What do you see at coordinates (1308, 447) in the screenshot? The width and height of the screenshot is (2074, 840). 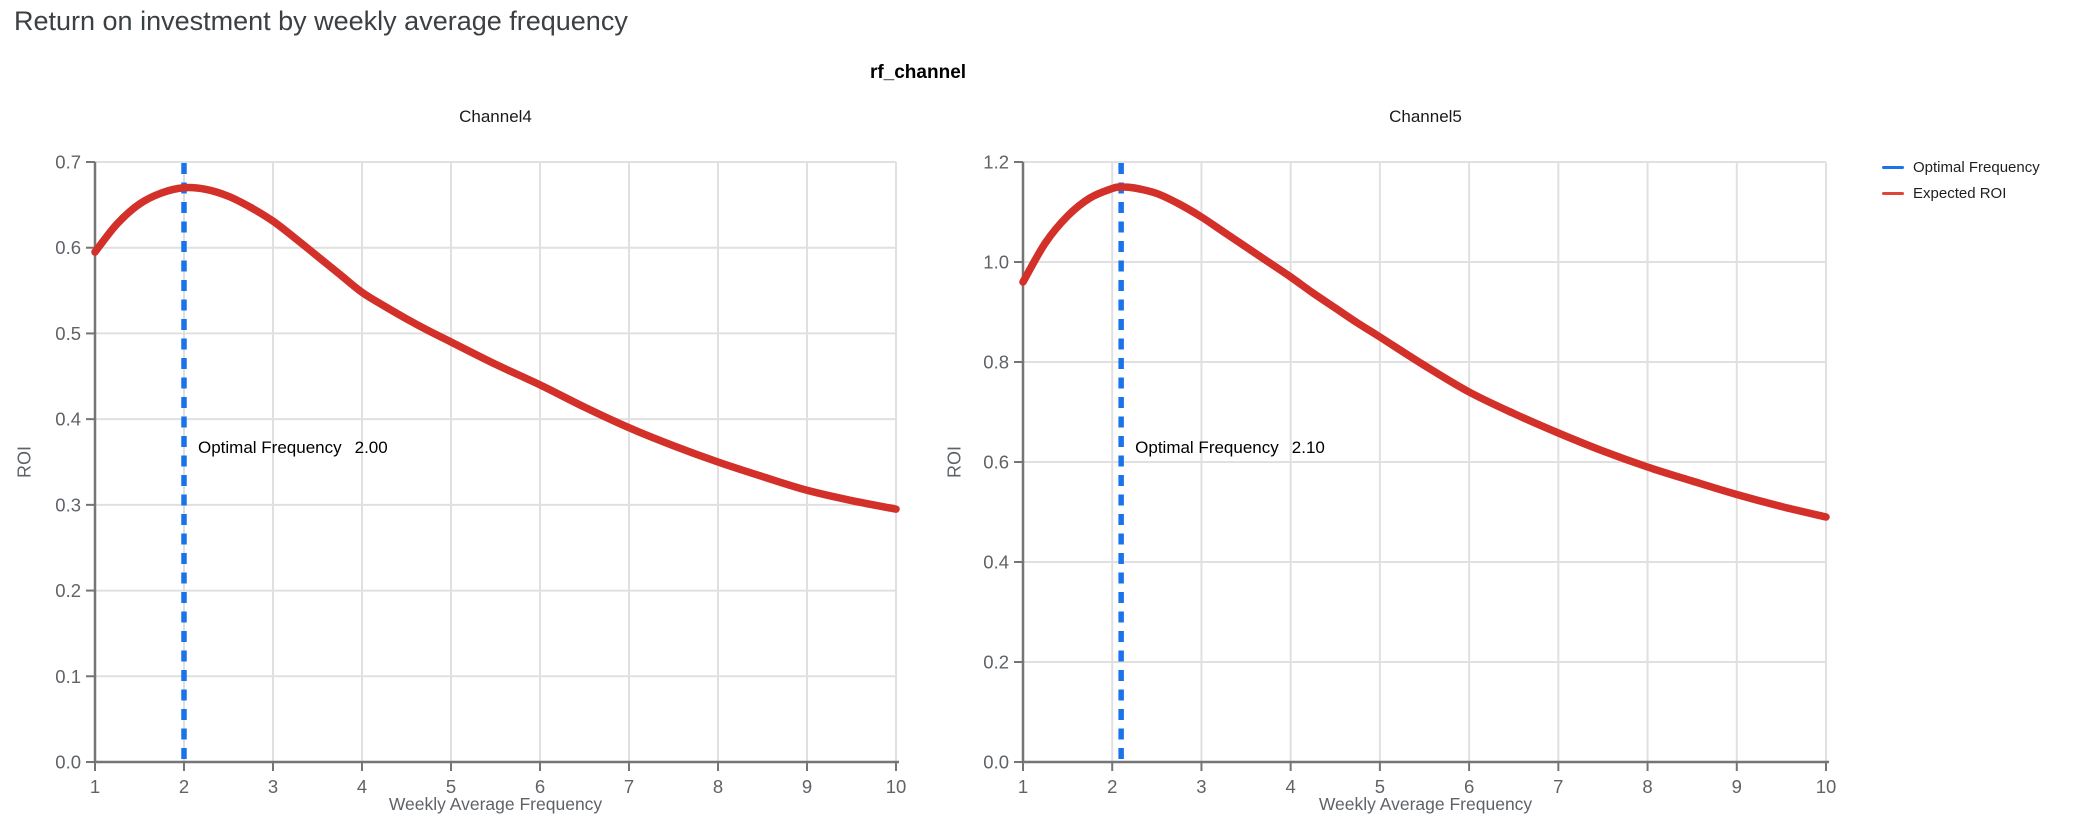 I see `annotation-value: 2.10` at bounding box center [1308, 447].